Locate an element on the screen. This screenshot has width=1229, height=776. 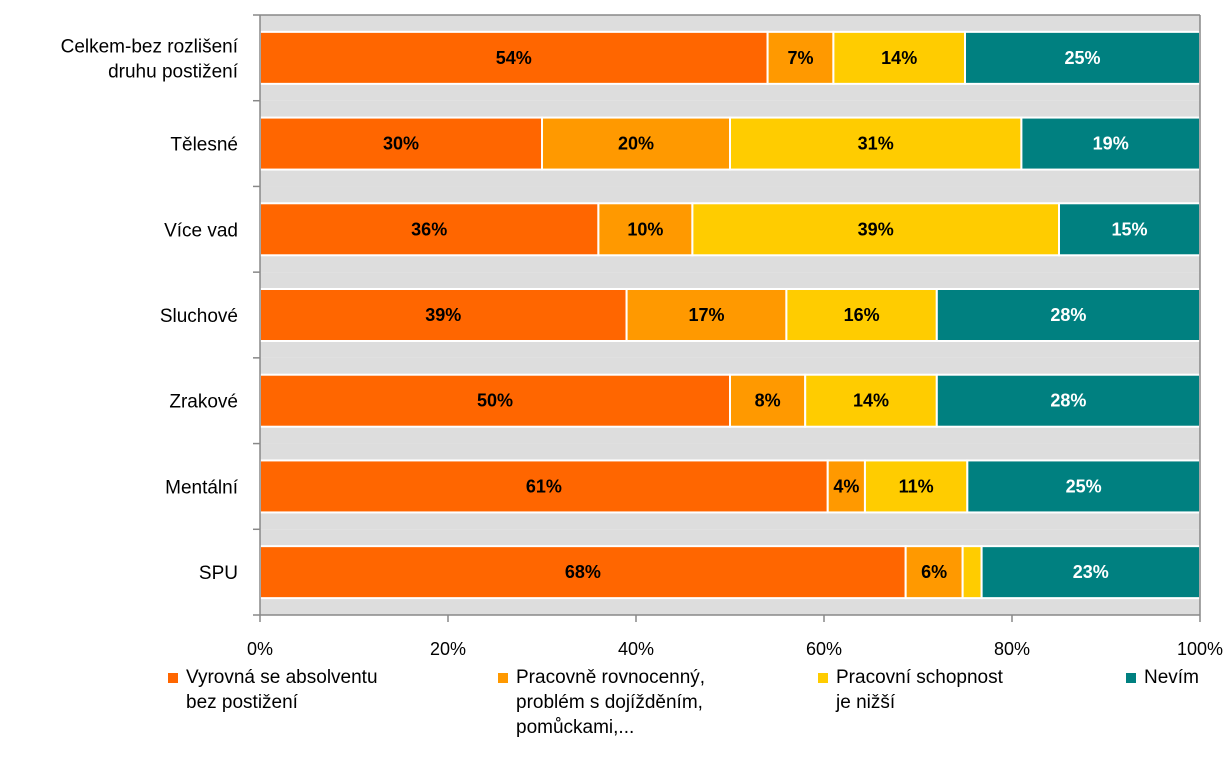
bar-data-label: 7% is located at coordinates (800, 58).